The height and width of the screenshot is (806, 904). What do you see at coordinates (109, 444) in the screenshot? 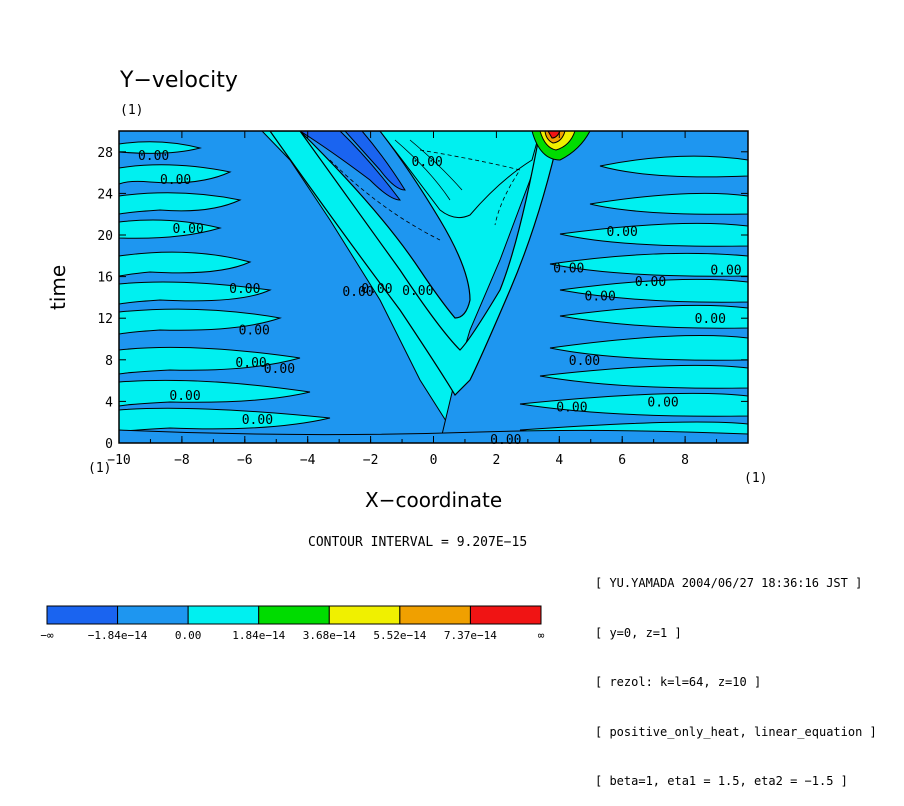
I see `y-tick-label: 0` at bounding box center [109, 444].